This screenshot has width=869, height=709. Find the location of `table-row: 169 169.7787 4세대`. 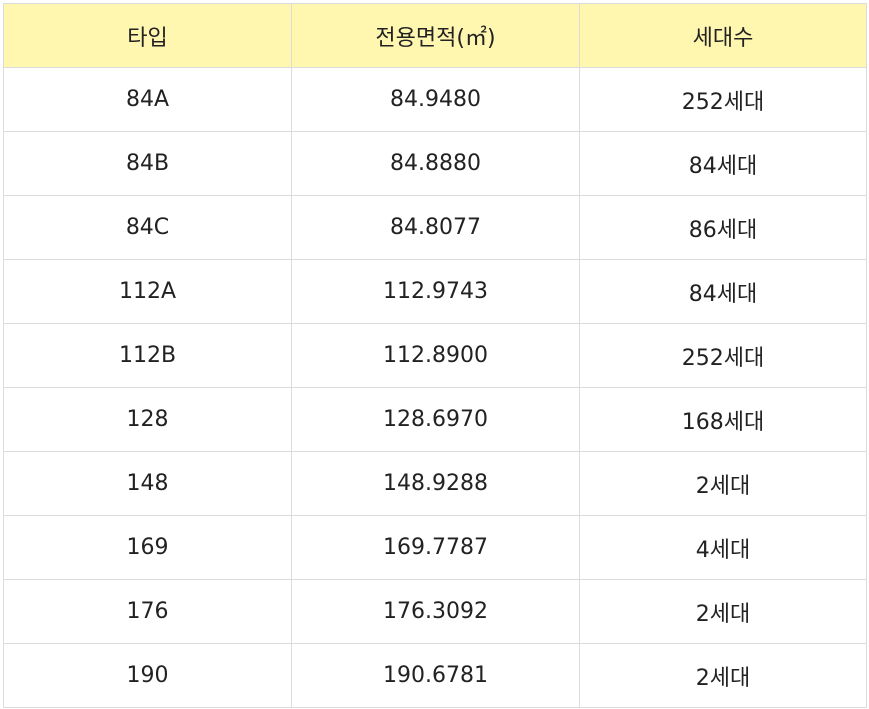

table-row: 169 169.7787 4세대 is located at coordinates (435, 547).